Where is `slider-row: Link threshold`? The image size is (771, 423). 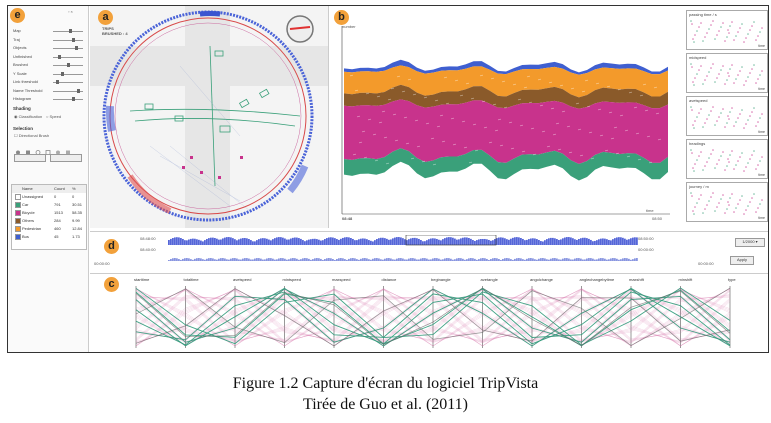
slider-row: Link threshold is located at coordinates (49, 82).